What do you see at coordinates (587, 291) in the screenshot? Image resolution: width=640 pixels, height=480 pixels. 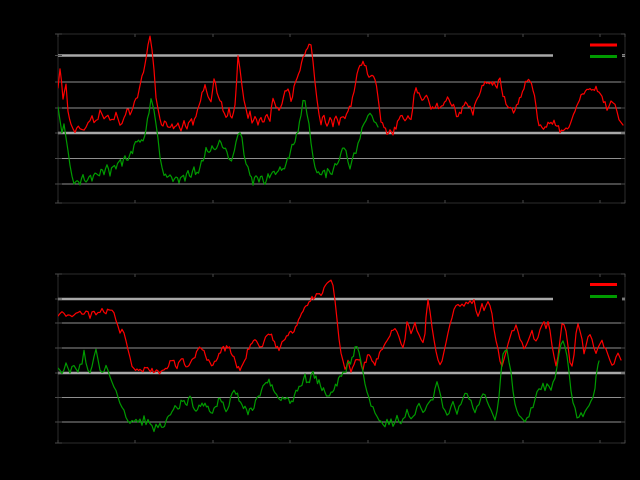 I see `bottom-plot-legend-box` at bounding box center [587, 291].